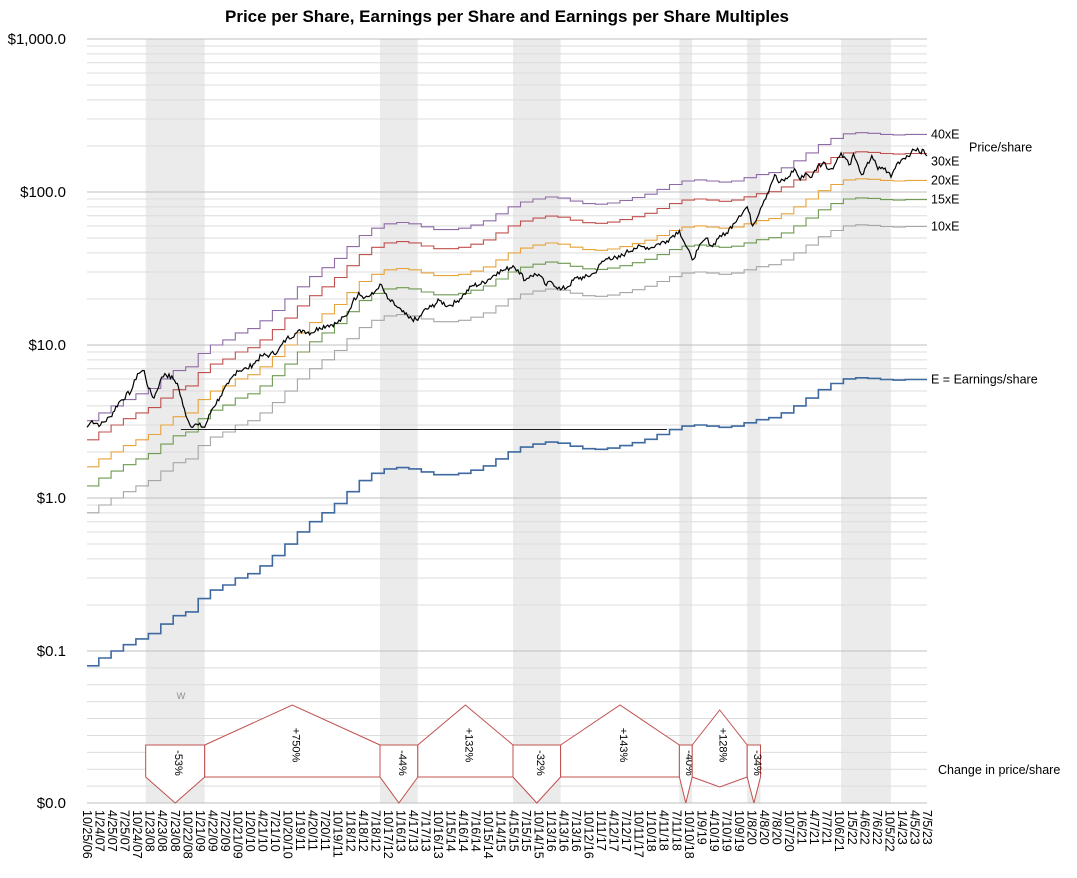  Describe the element at coordinates (263, 831) in the screenshot. I see `x-tick-label: 4/21/10` at that location.